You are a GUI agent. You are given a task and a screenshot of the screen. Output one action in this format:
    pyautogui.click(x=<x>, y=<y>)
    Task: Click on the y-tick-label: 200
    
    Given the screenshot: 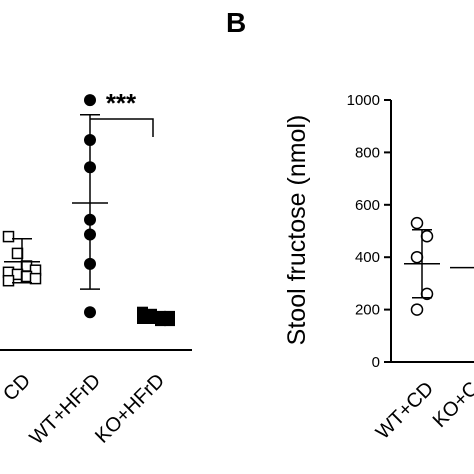 What is the action you would take?
    pyautogui.click(x=367, y=310)
    